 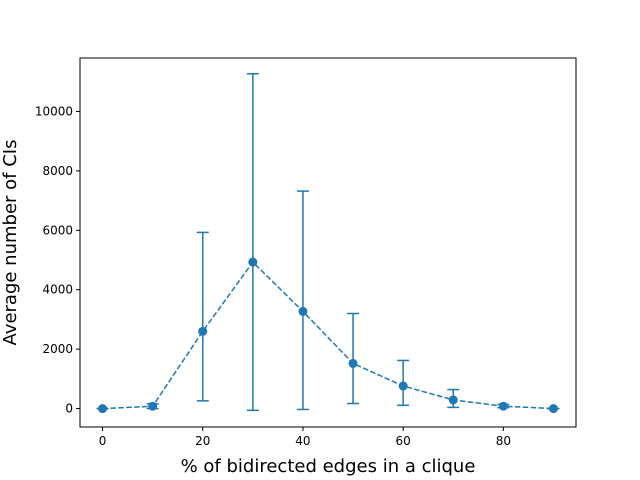 I want to click on y-tick-label: 2000, so click(x=57, y=349).